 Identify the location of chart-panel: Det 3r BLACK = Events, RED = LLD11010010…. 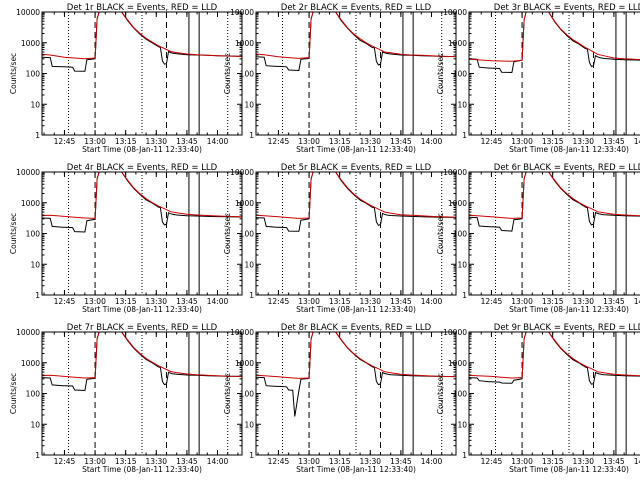
(538, 78).